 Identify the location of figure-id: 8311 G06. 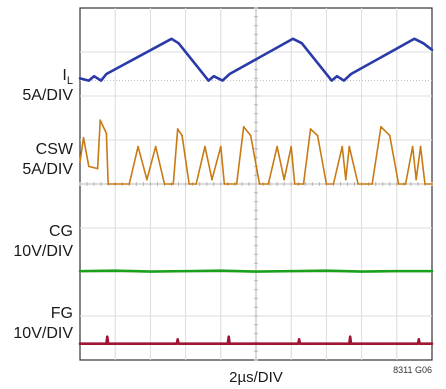
(412, 370).